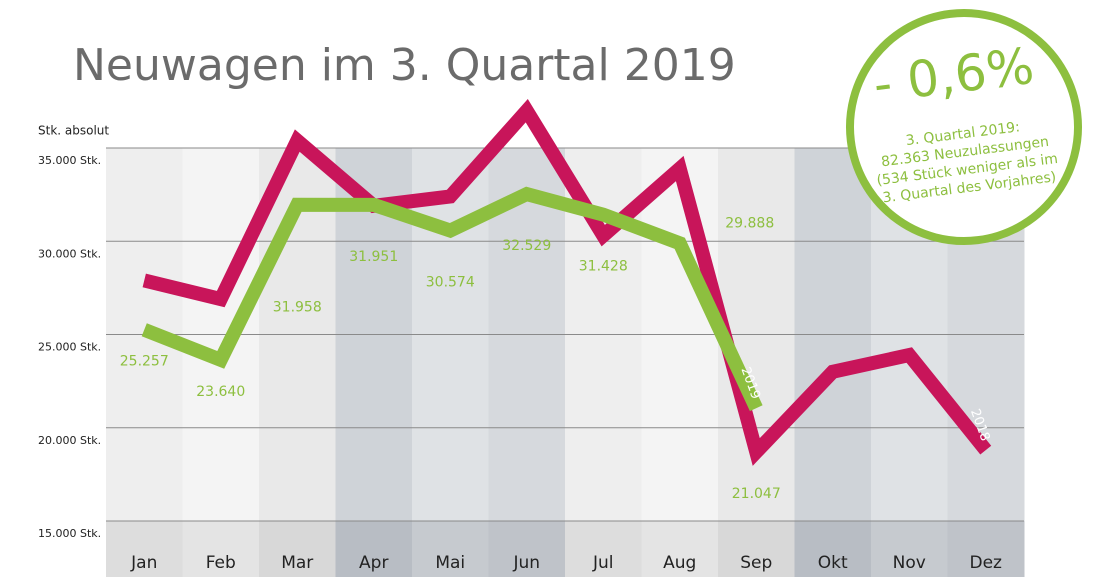  Describe the element at coordinates (909, 563) in the screenshot. I see `x-tick-label: Nov` at that location.